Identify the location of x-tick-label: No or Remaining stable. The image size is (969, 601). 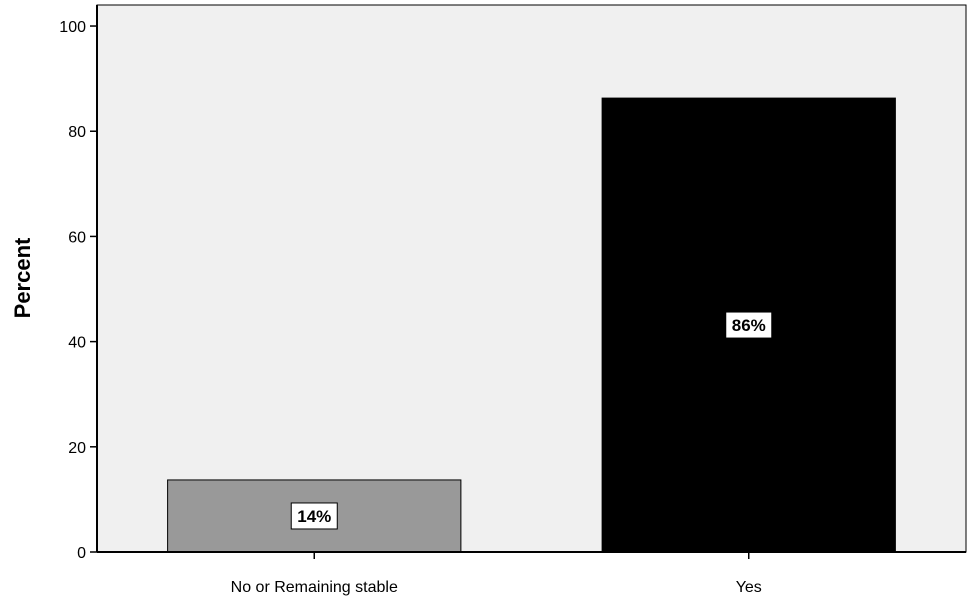
(314, 587).